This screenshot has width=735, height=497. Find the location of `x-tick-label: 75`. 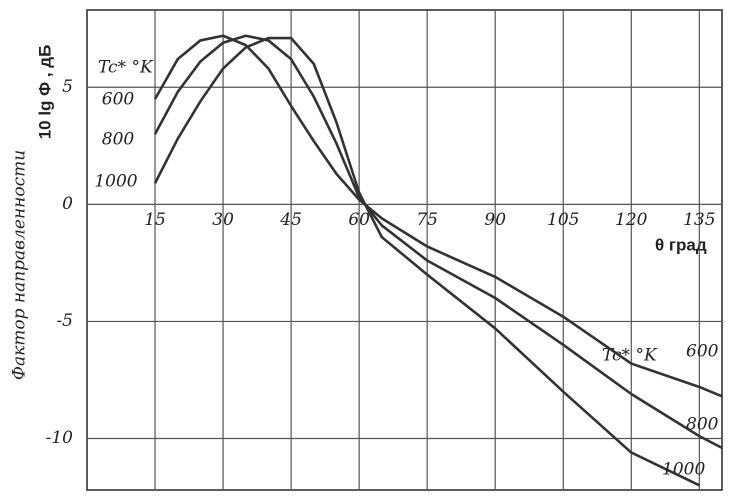

x-tick-label: 75 is located at coordinates (427, 220).